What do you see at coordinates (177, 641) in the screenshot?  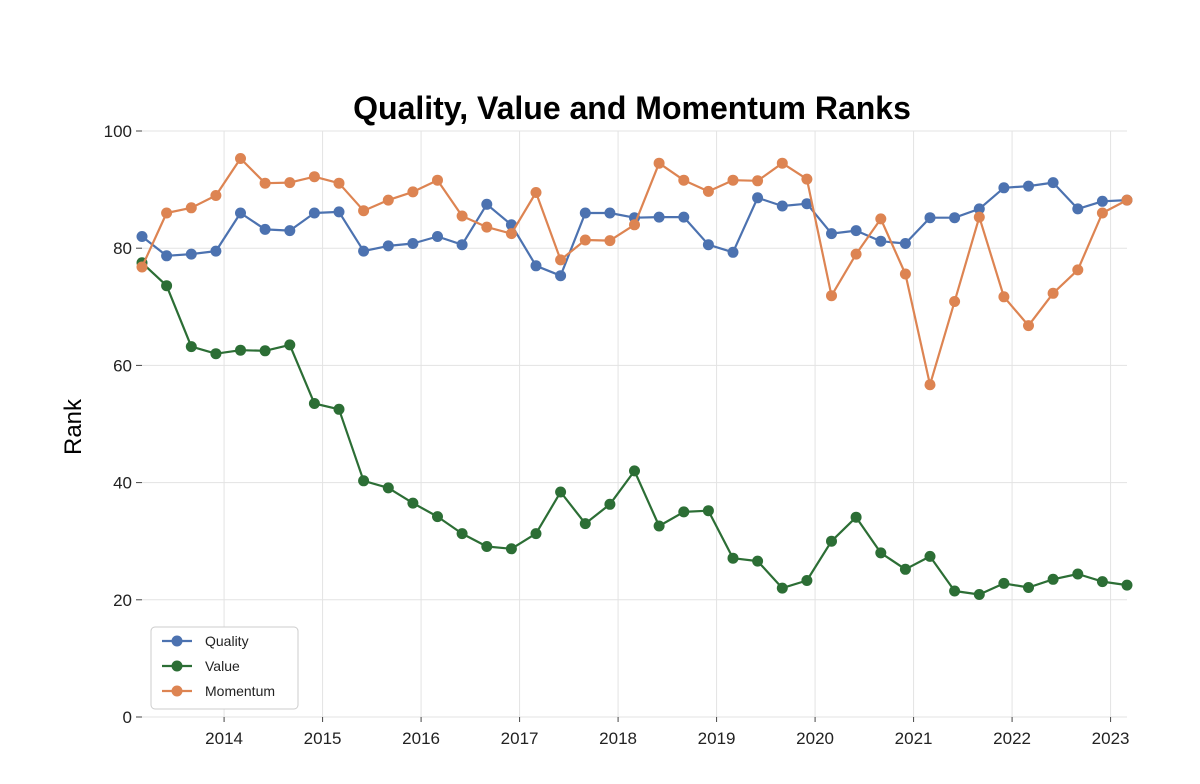 I see `legend-quality-marker` at bounding box center [177, 641].